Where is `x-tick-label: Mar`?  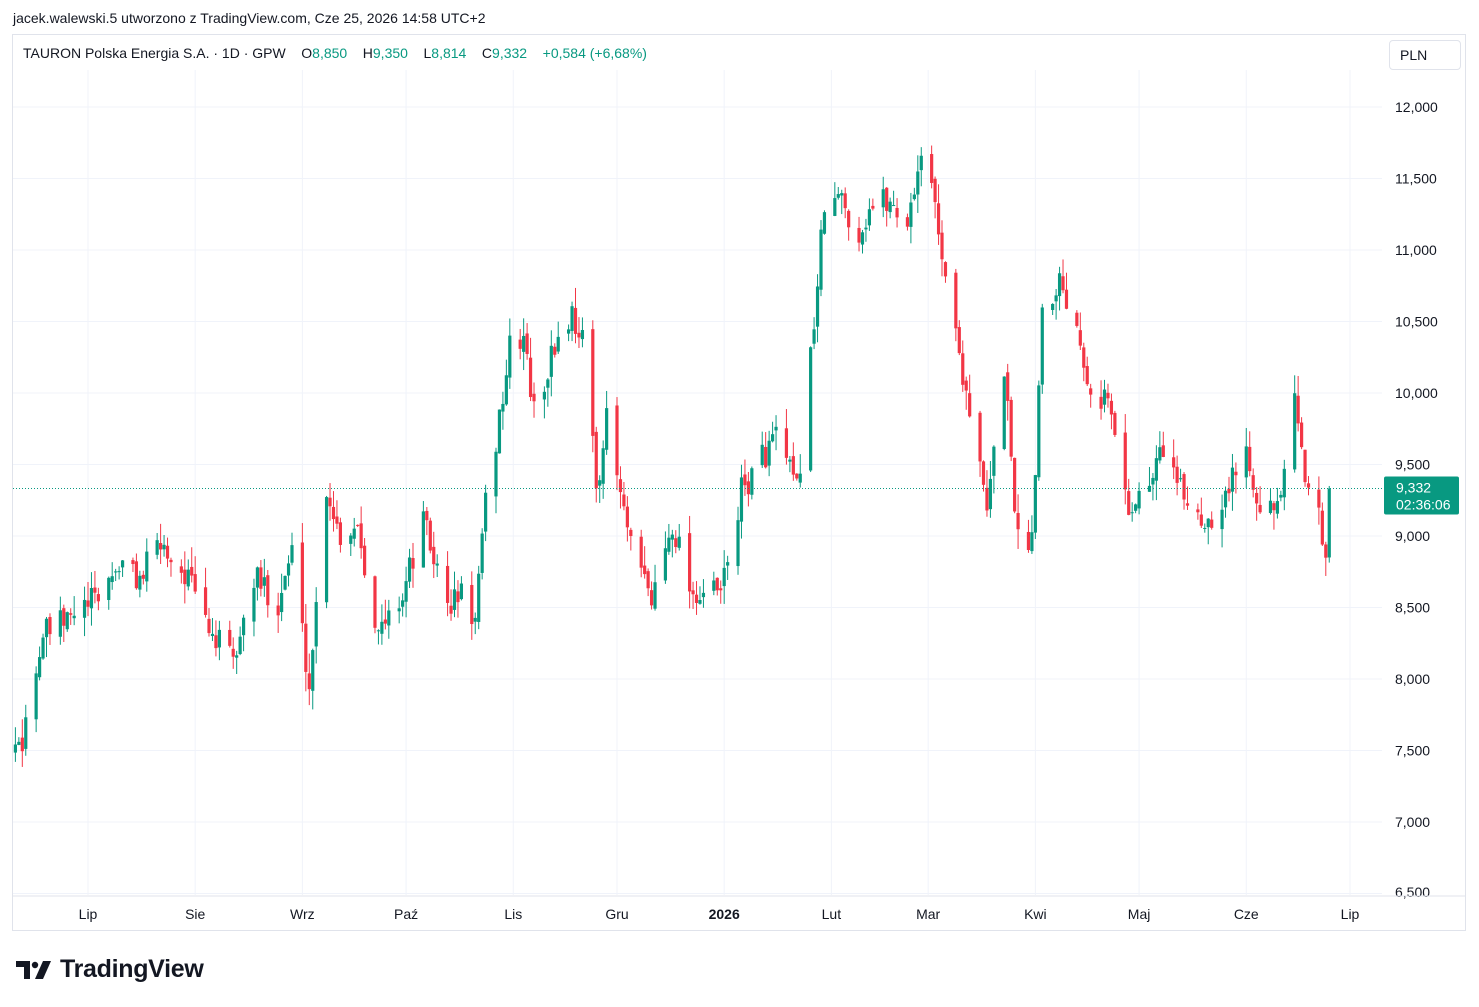 x-tick-label: Mar is located at coordinates (928, 914).